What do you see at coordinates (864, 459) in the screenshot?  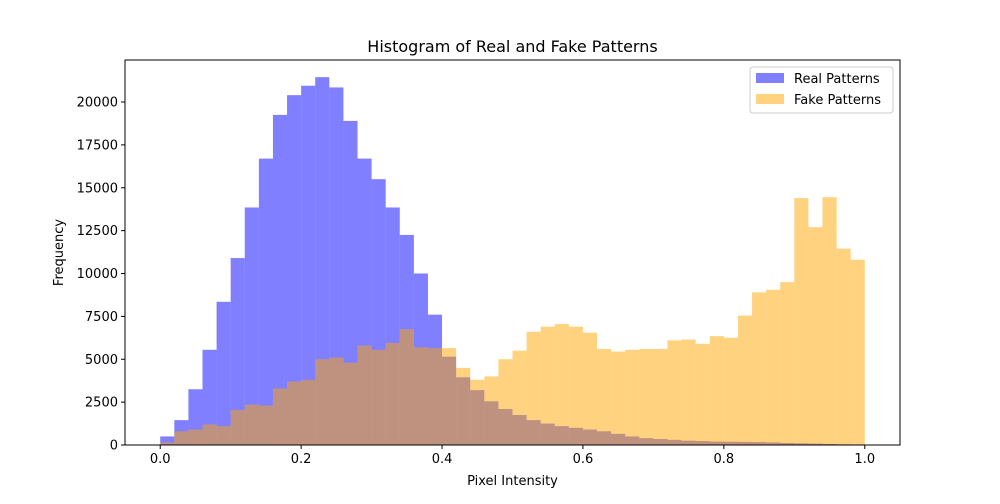 I see `x-tick-label: 1.0` at bounding box center [864, 459].